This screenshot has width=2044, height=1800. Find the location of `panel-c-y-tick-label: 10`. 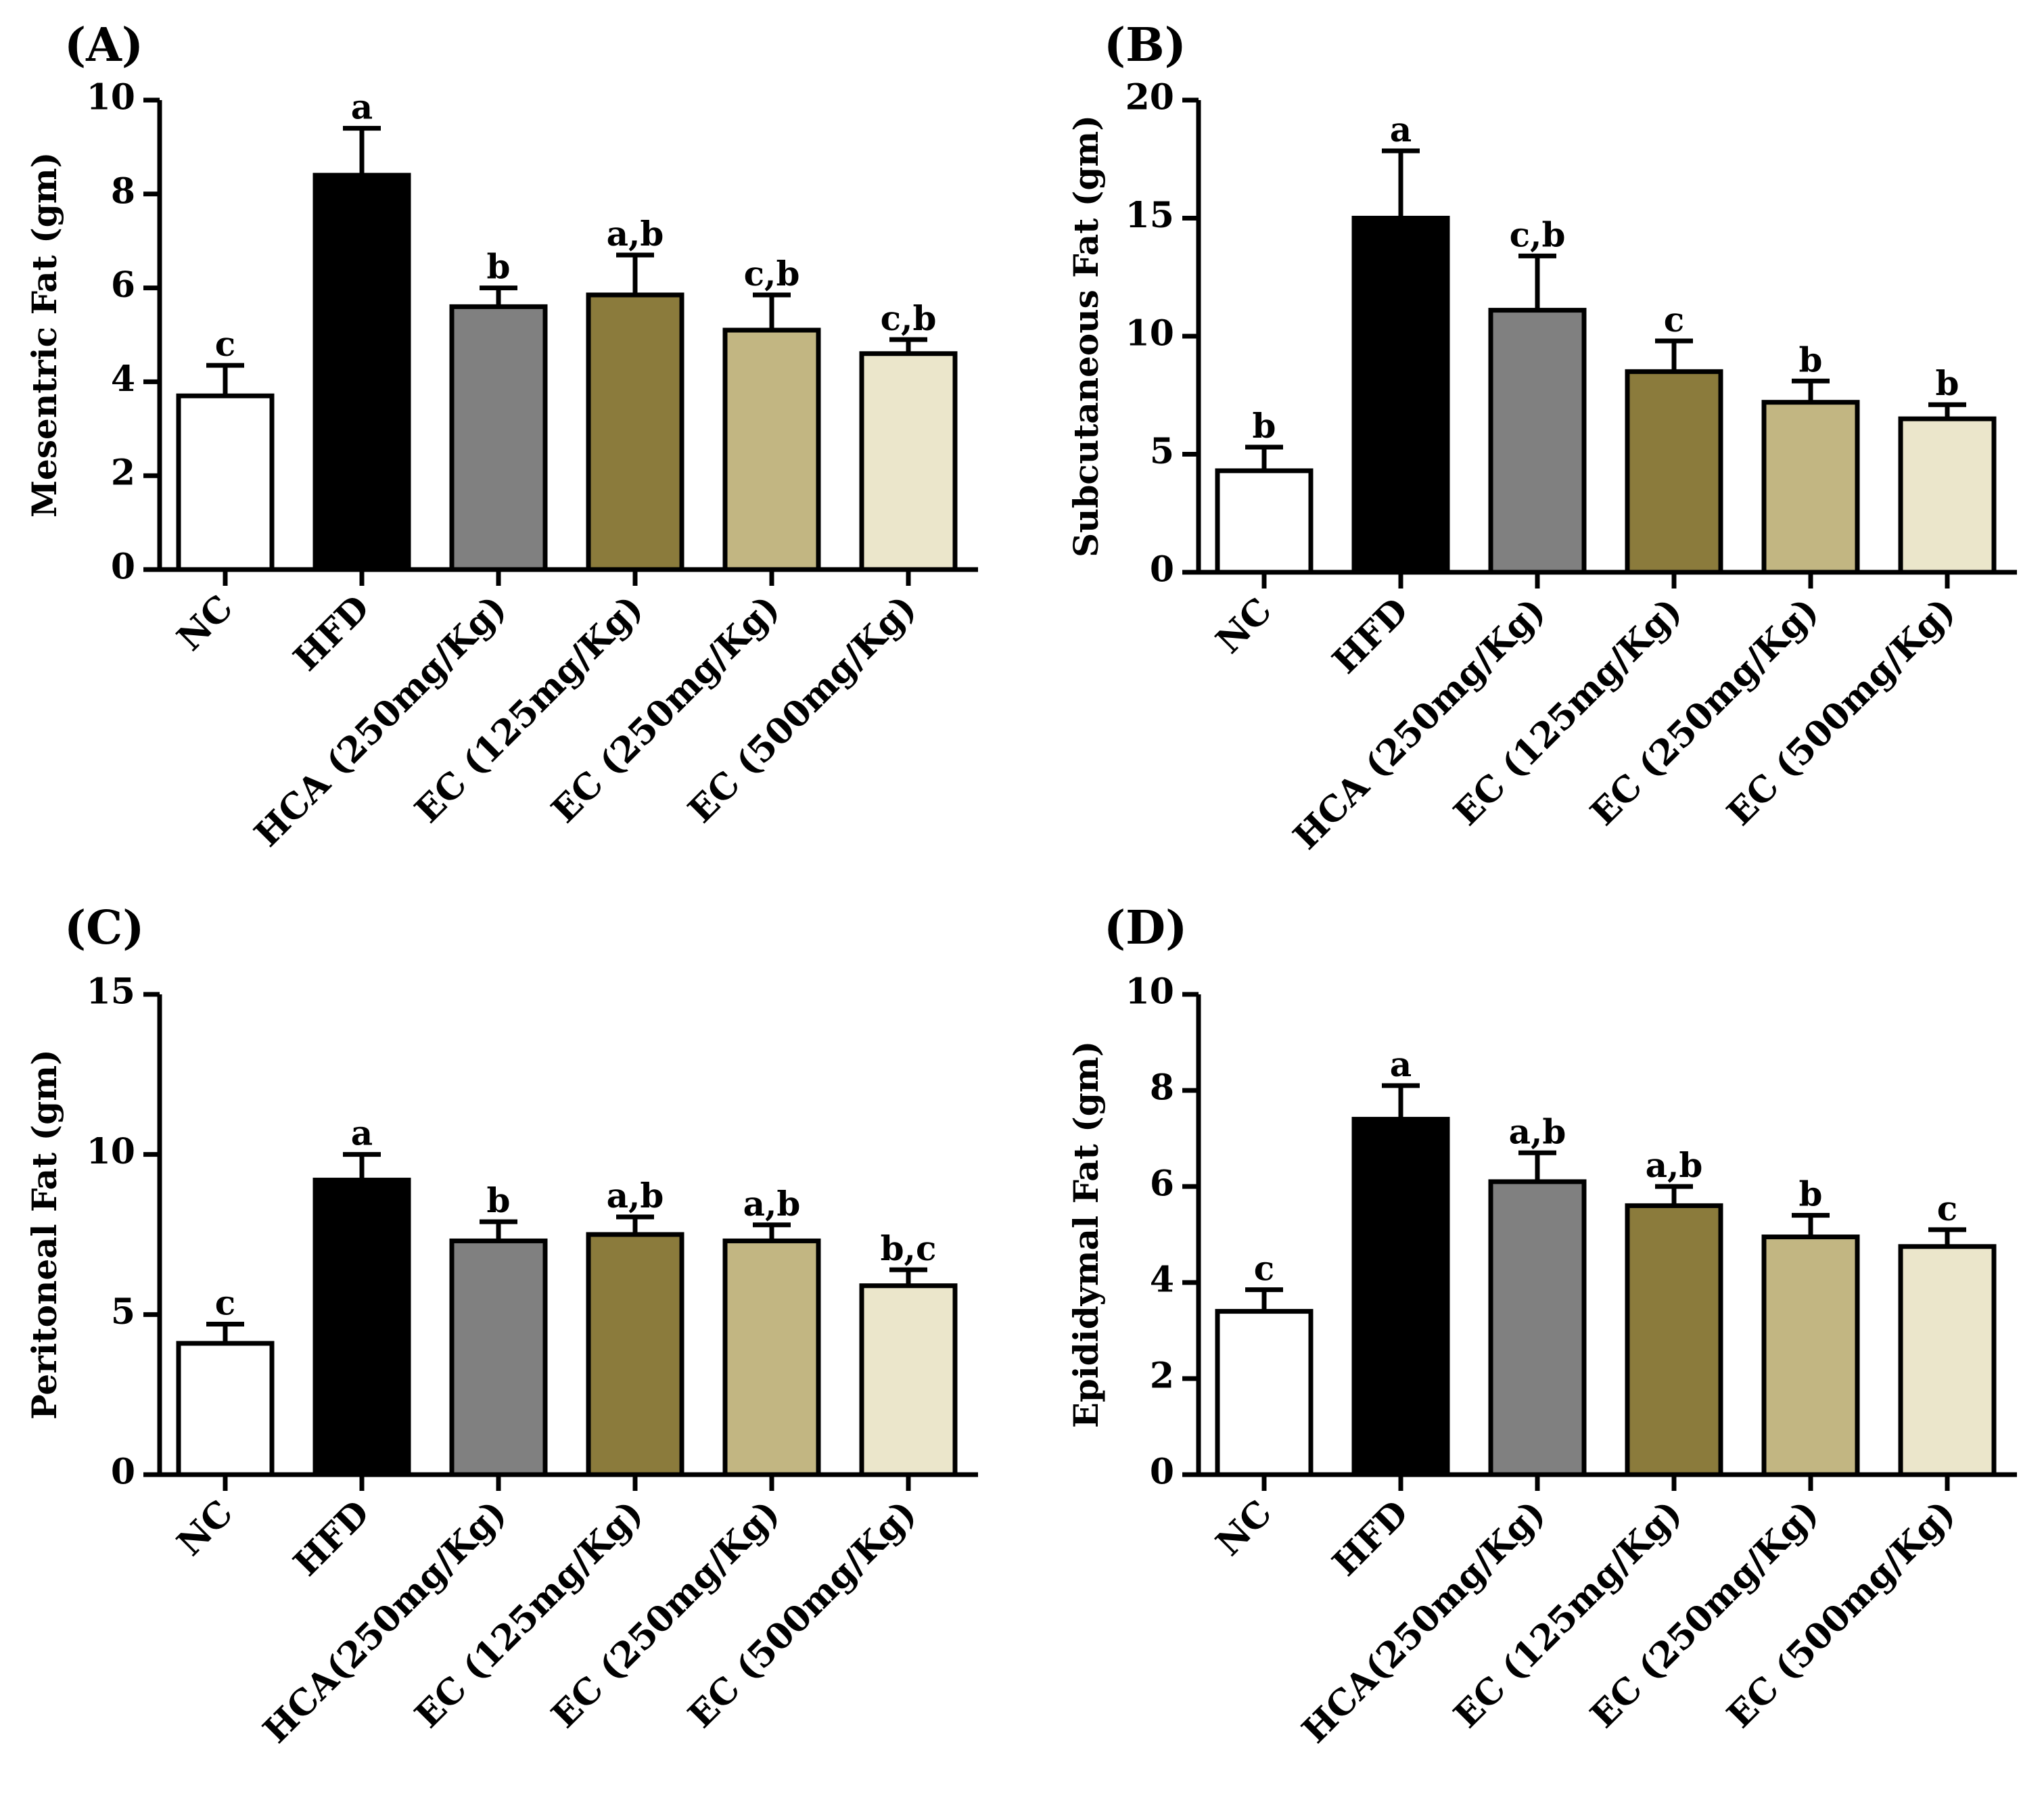

panel-c-y-tick-label: 10 is located at coordinates (111, 1151).